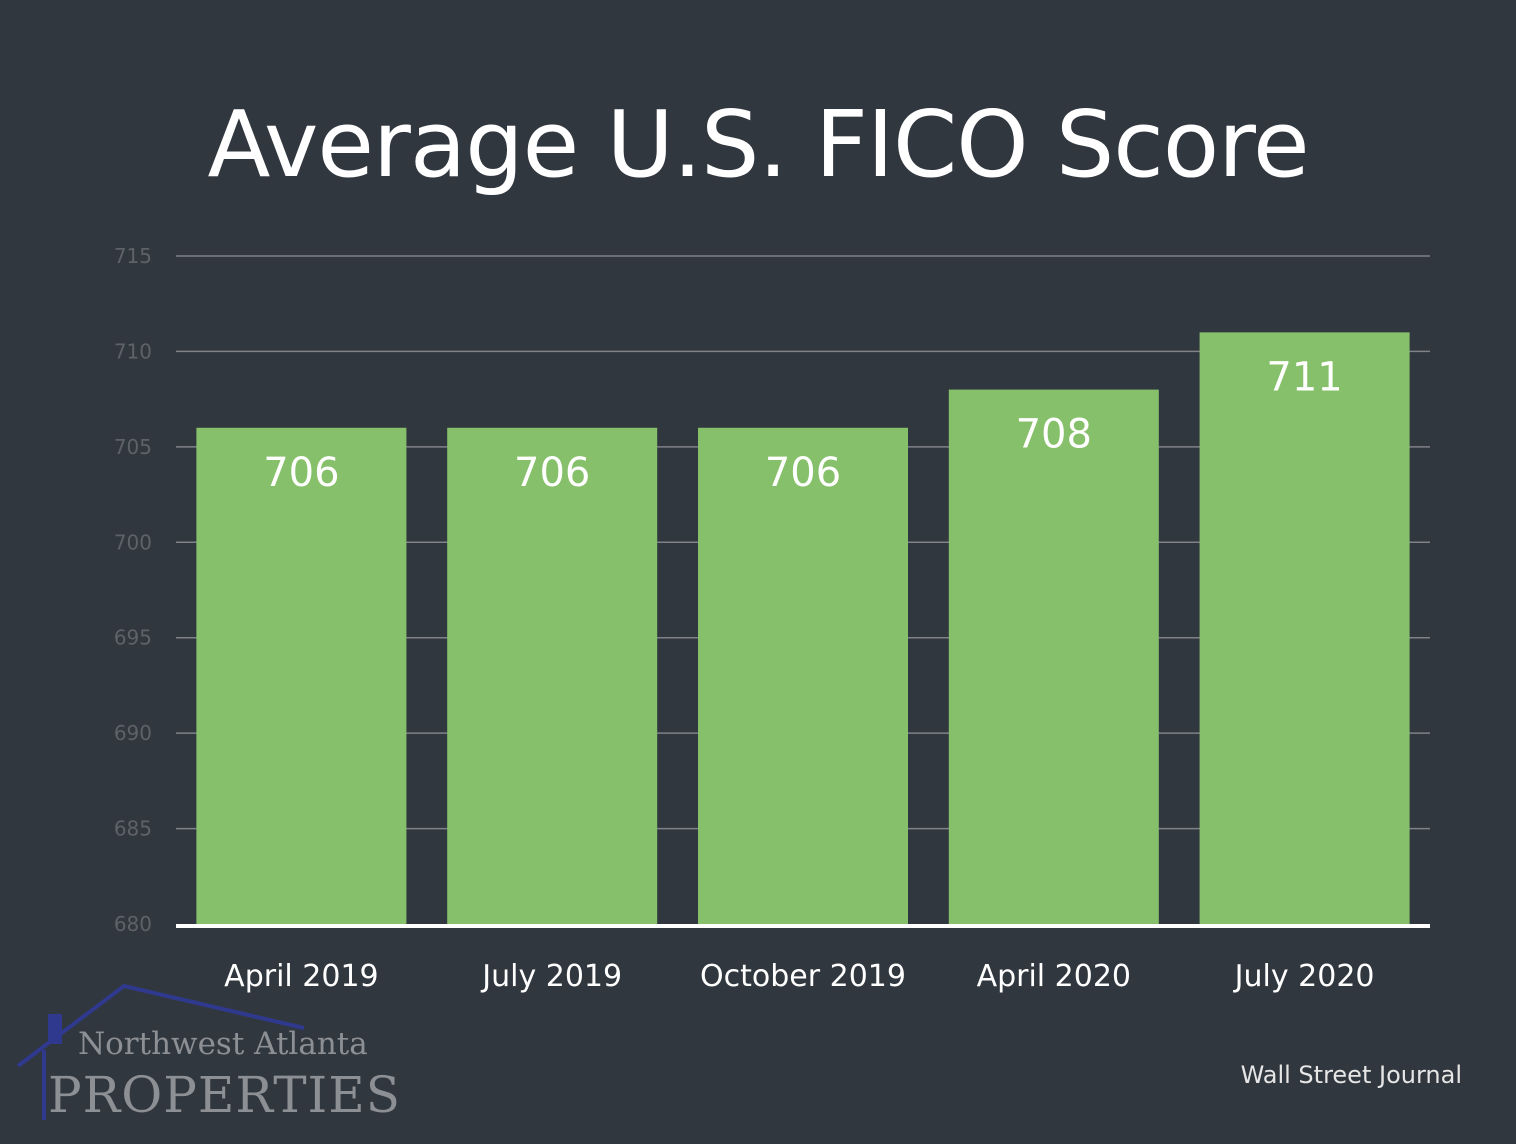 The height and width of the screenshot is (1144, 1516). What do you see at coordinates (133, 924) in the screenshot?
I see `y-tick-label-680: 680` at bounding box center [133, 924].